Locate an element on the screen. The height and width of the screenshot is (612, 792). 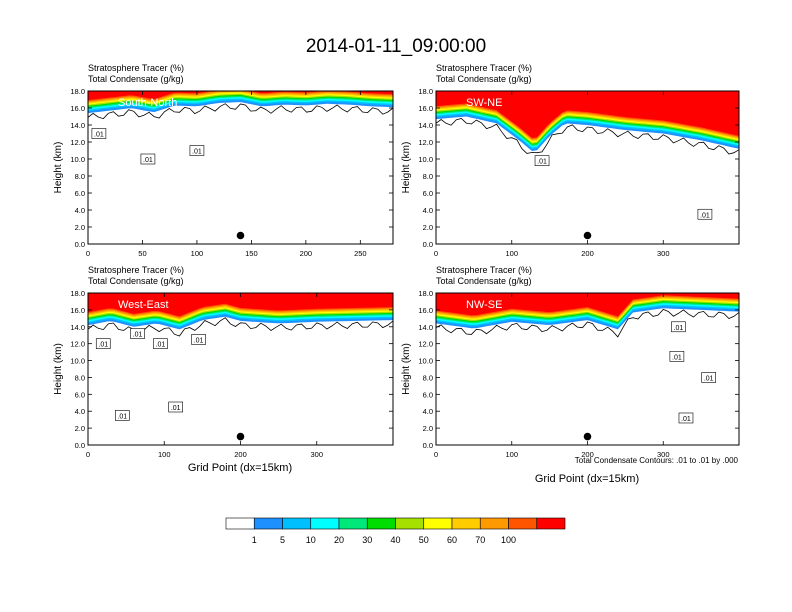
section-label: NW-SE is located at coordinates (484, 305).